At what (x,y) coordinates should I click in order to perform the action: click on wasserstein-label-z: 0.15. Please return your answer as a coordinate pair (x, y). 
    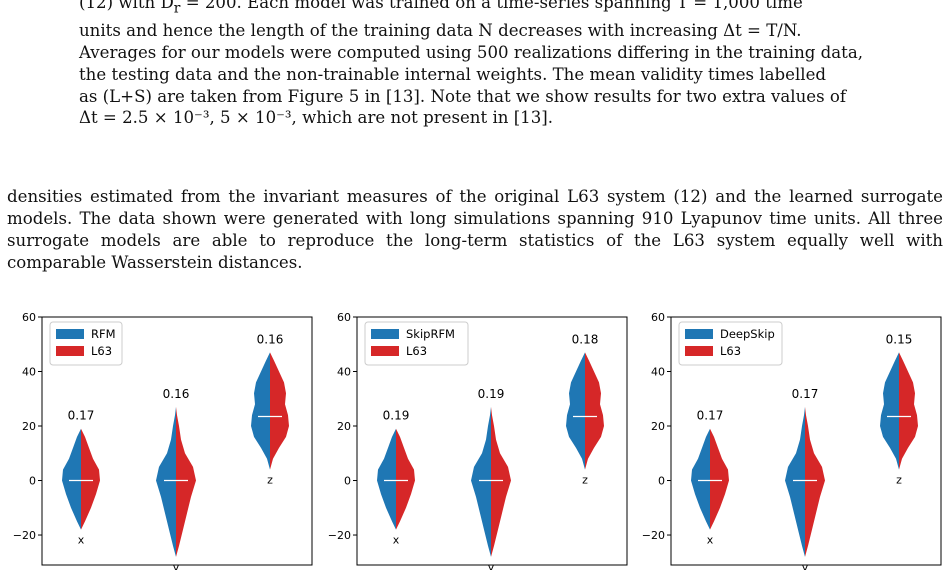
    Looking at the image, I should click on (899, 339).